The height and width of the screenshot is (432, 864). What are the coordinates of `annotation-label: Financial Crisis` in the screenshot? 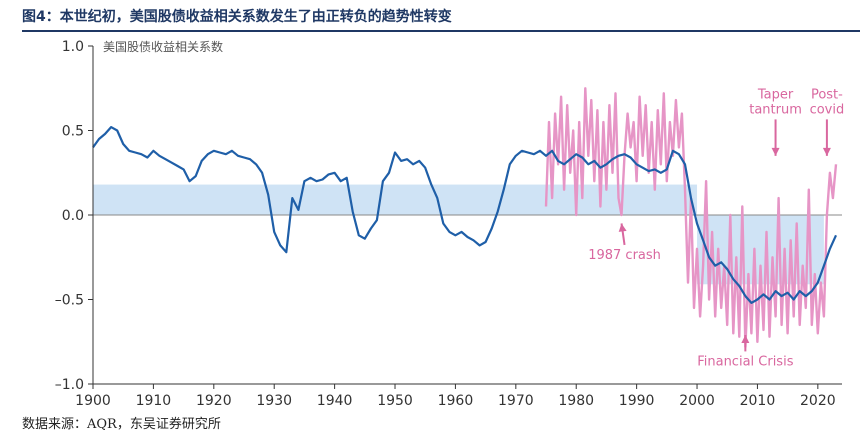 It's located at (745, 361).